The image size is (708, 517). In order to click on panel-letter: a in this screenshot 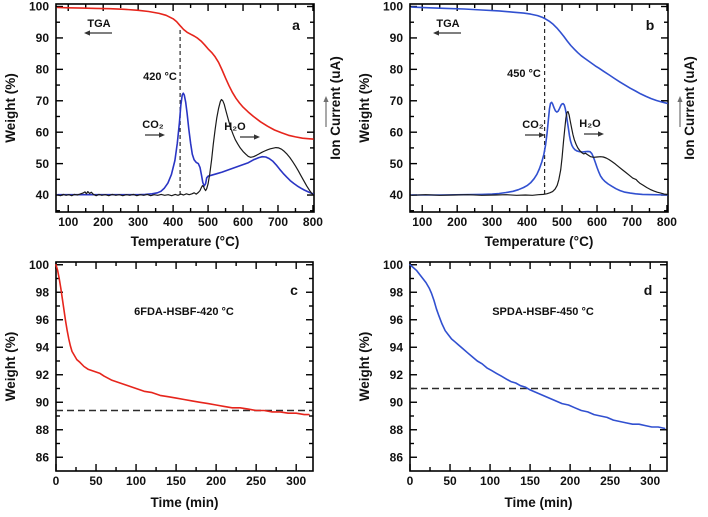, I will do `click(296, 25)`.